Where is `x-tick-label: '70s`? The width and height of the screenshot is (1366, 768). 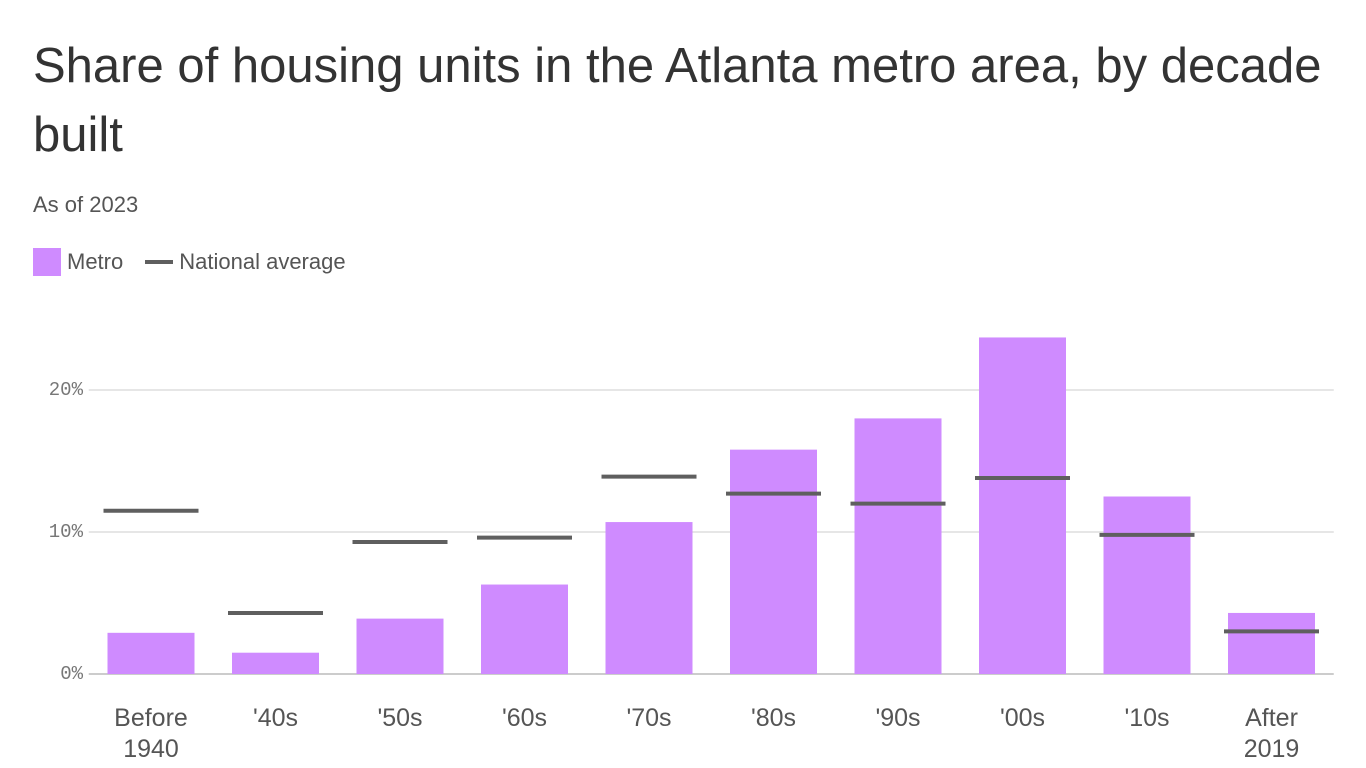 x-tick-label: '70s is located at coordinates (649, 718).